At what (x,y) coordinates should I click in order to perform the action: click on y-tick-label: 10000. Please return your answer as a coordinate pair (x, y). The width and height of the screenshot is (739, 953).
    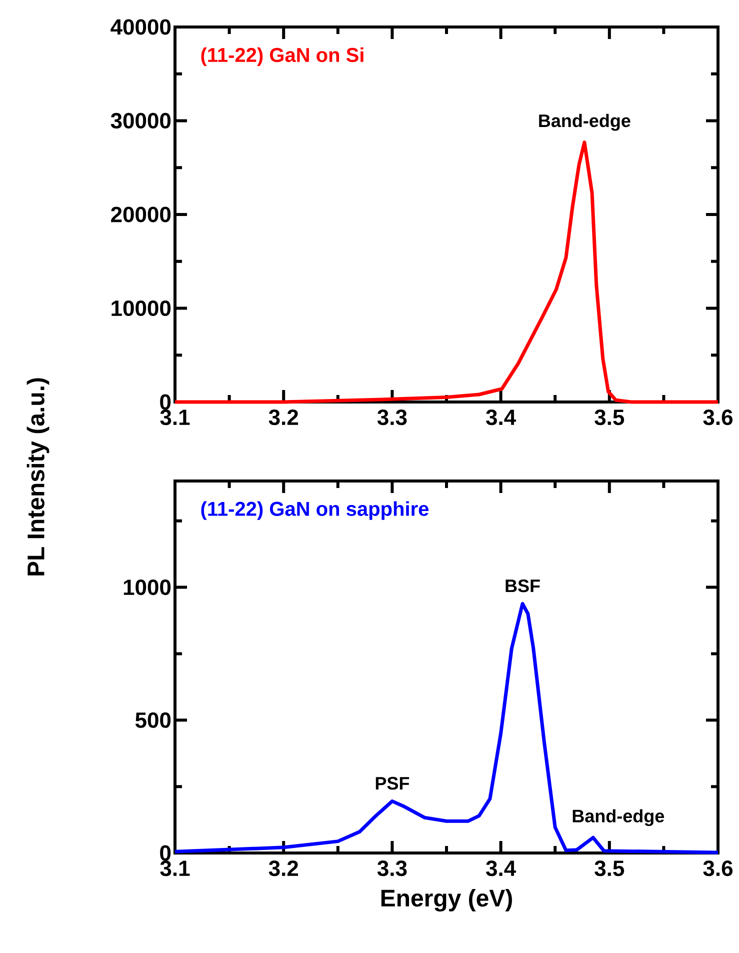
    Looking at the image, I should click on (141, 308).